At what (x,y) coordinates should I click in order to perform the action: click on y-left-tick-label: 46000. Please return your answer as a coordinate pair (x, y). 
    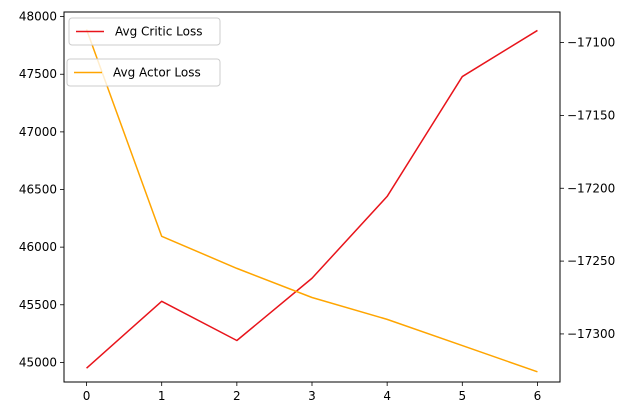
    Looking at the image, I should click on (38, 247).